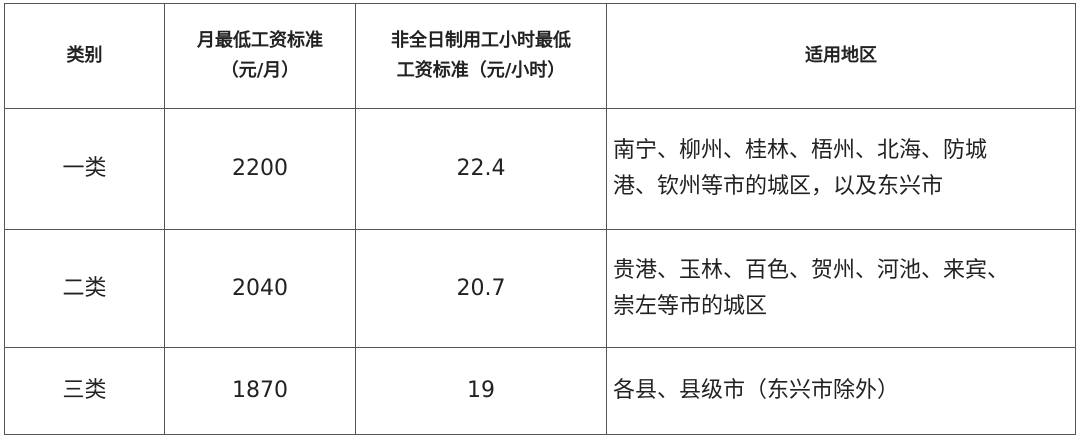 This screenshot has width=1080, height=439. Describe the element at coordinates (800, 150) in the screenshot. I see `area-line: 南宁、柳州、桂林、梧州、北海、防城` at that location.